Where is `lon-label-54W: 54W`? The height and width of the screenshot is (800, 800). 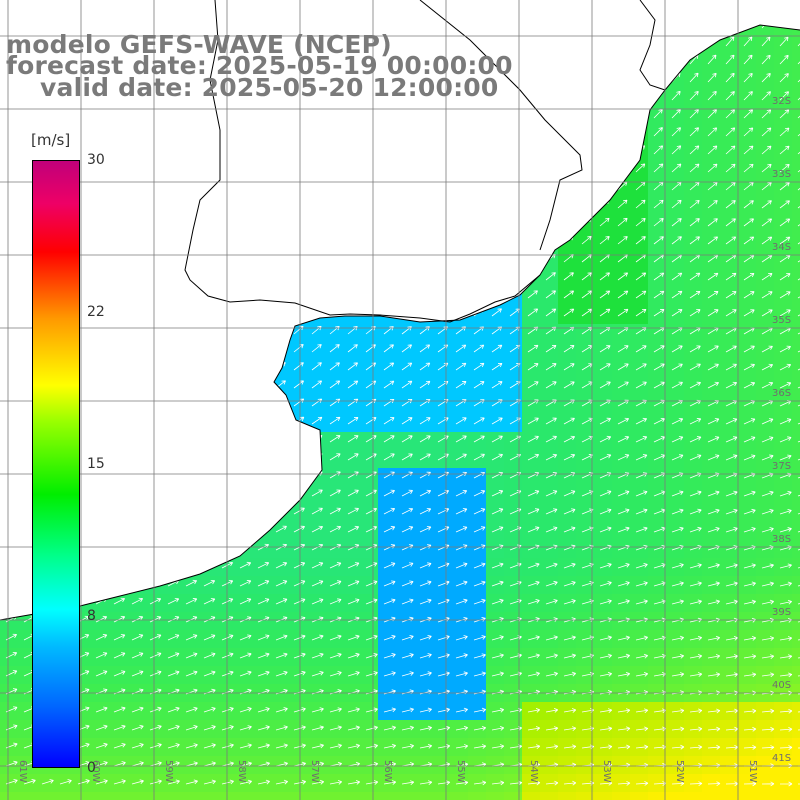
lon-label-54W: 54W is located at coordinates (533, 771).